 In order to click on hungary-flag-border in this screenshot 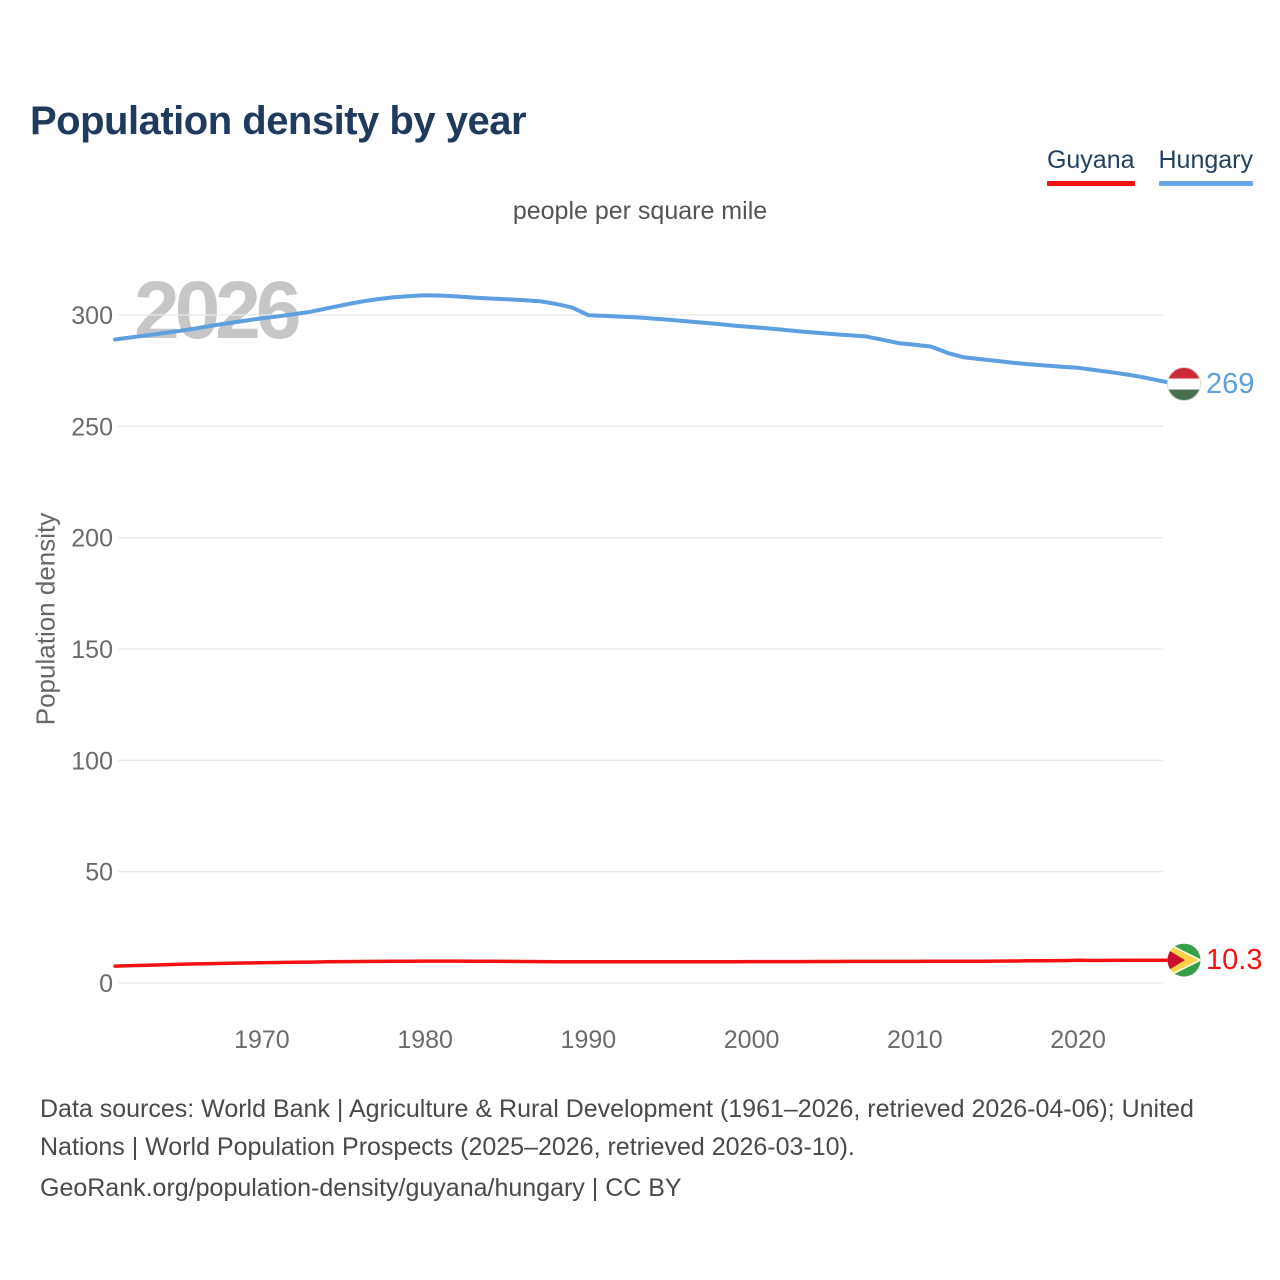, I will do `click(1184, 384)`.